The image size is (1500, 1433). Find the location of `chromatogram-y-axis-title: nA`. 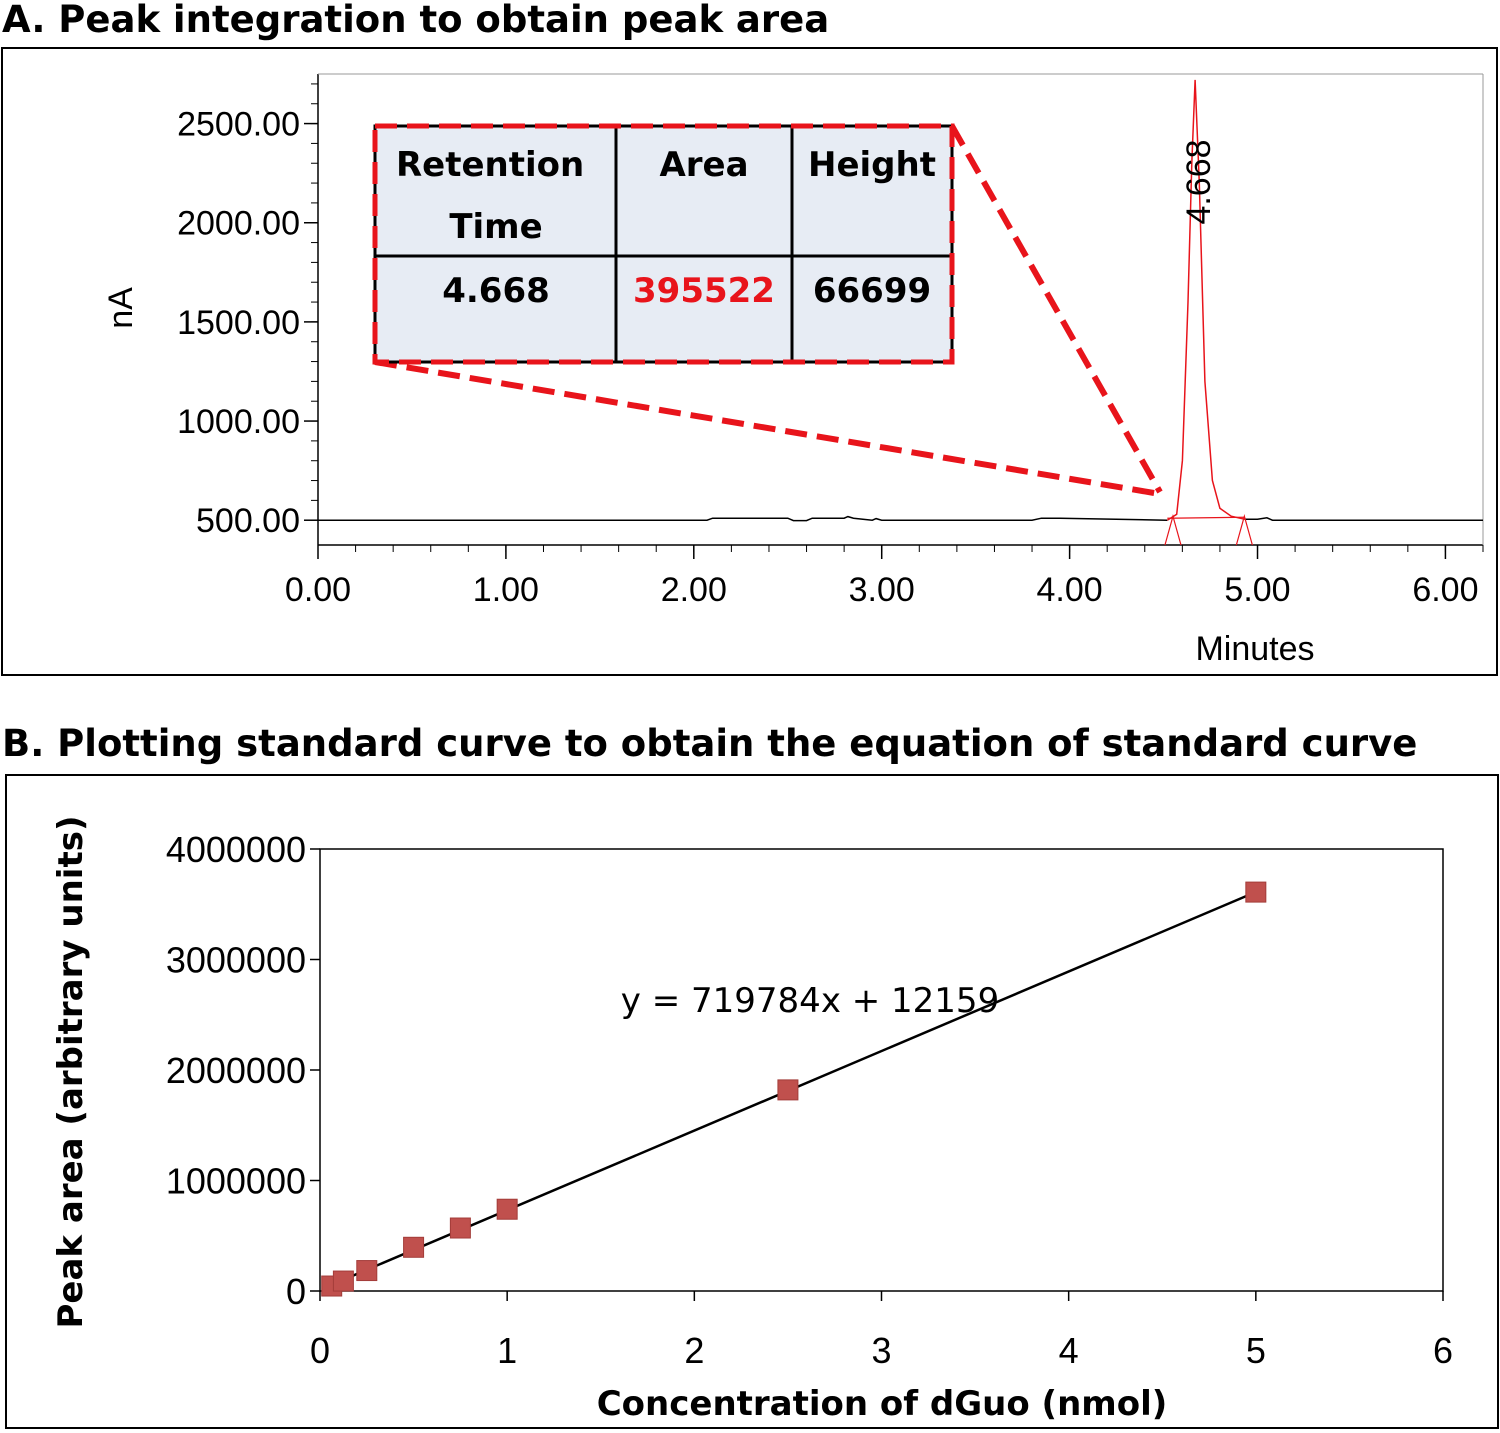

chromatogram-y-axis-title: nA is located at coordinates (121, 308).